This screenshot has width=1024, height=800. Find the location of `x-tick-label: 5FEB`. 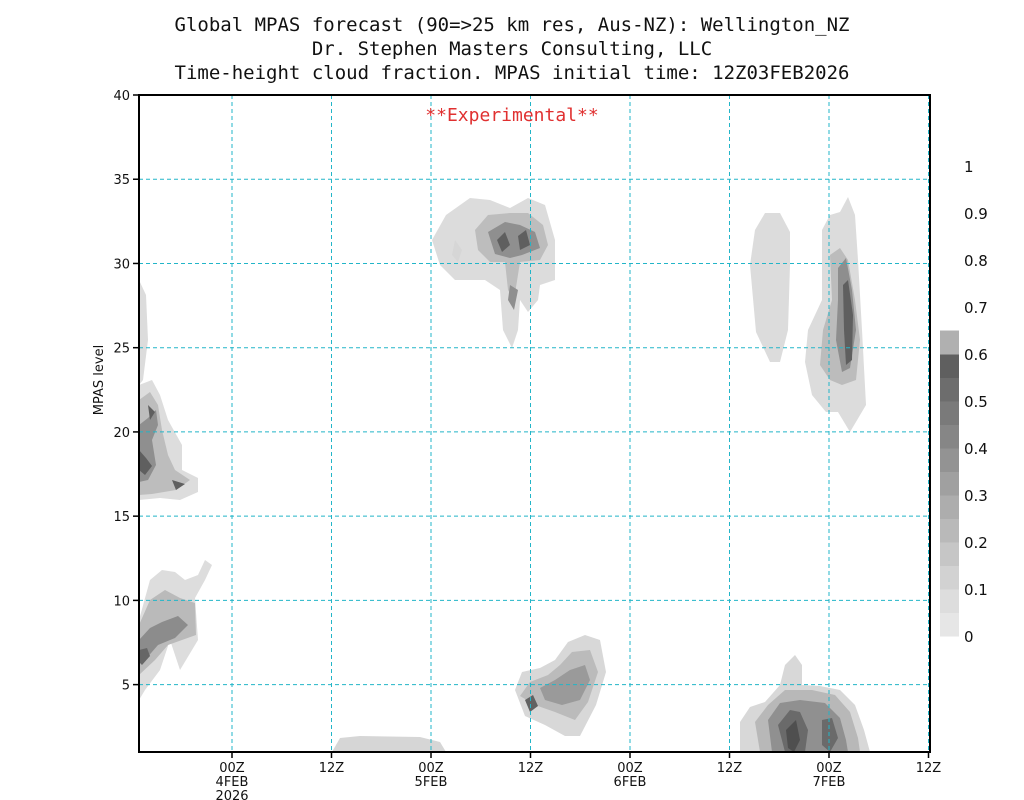

x-tick-label: 5FEB is located at coordinates (431, 782).